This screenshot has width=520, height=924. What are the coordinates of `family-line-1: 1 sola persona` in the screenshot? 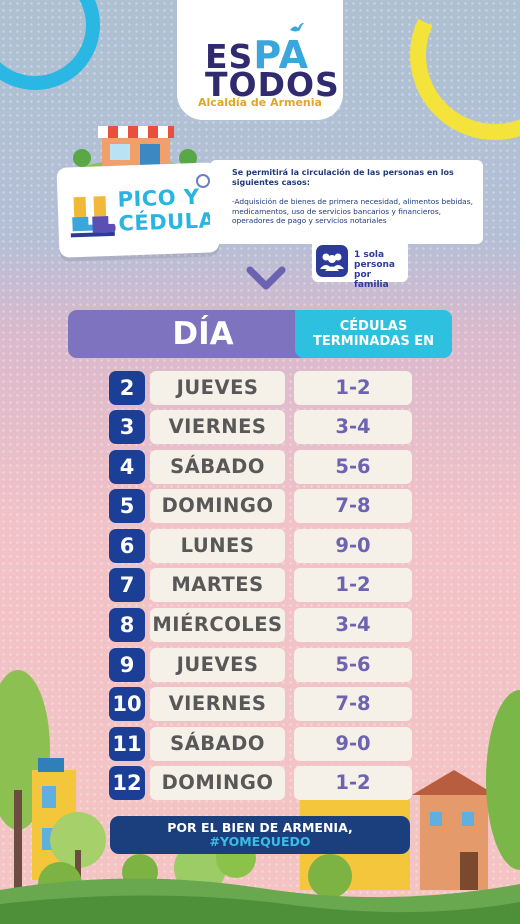 It's located at (375, 260).